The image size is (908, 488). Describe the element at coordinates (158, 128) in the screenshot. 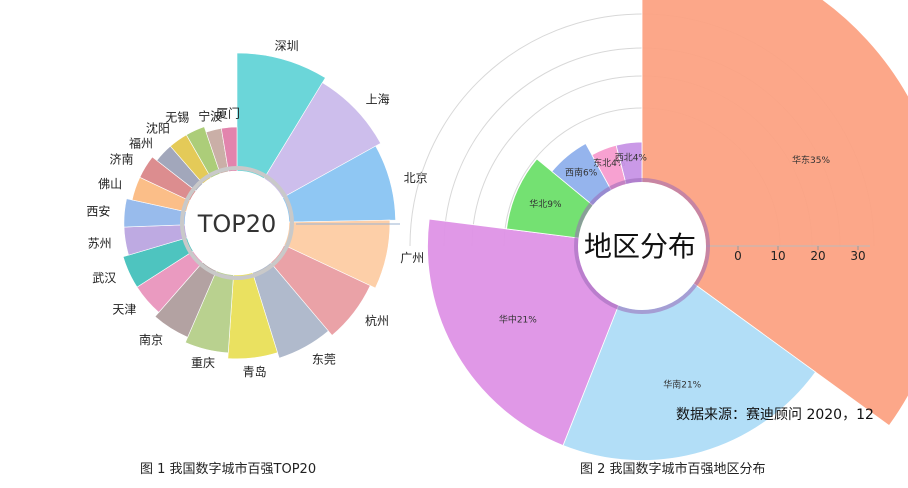

I see `rose-label-16: 沈阳` at that location.